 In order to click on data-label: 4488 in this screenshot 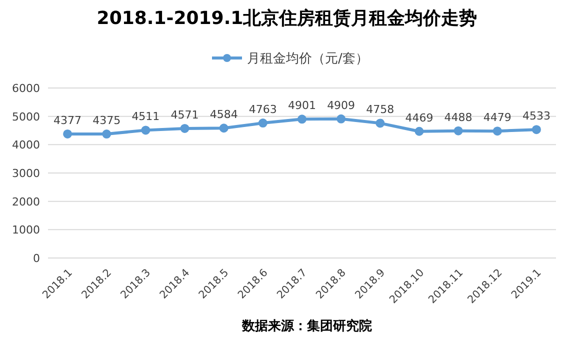, I will do `click(458, 117)`.